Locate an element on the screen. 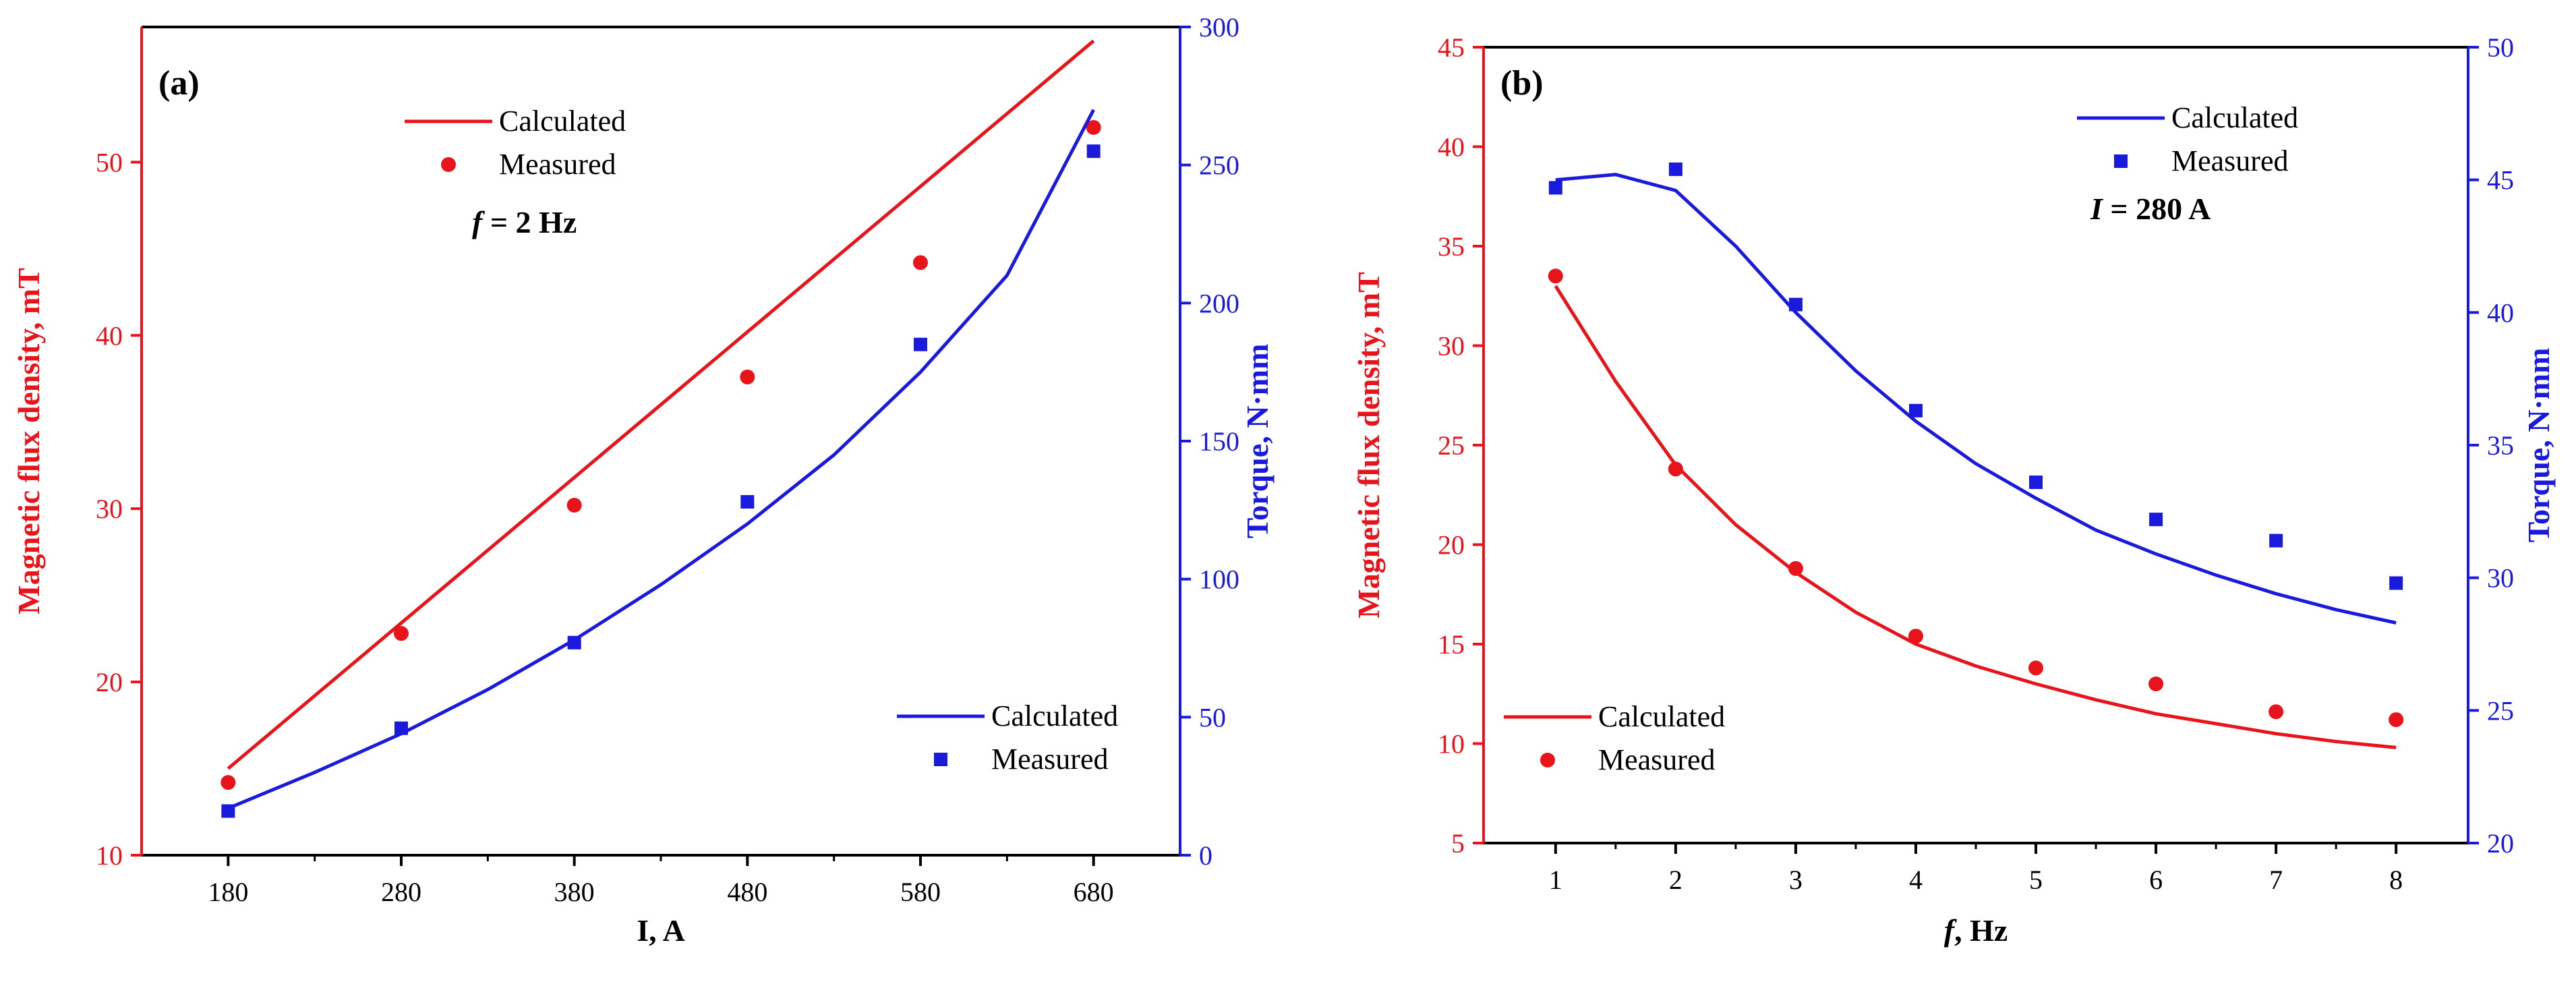  x-tick-label: 7 is located at coordinates (2276, 880).